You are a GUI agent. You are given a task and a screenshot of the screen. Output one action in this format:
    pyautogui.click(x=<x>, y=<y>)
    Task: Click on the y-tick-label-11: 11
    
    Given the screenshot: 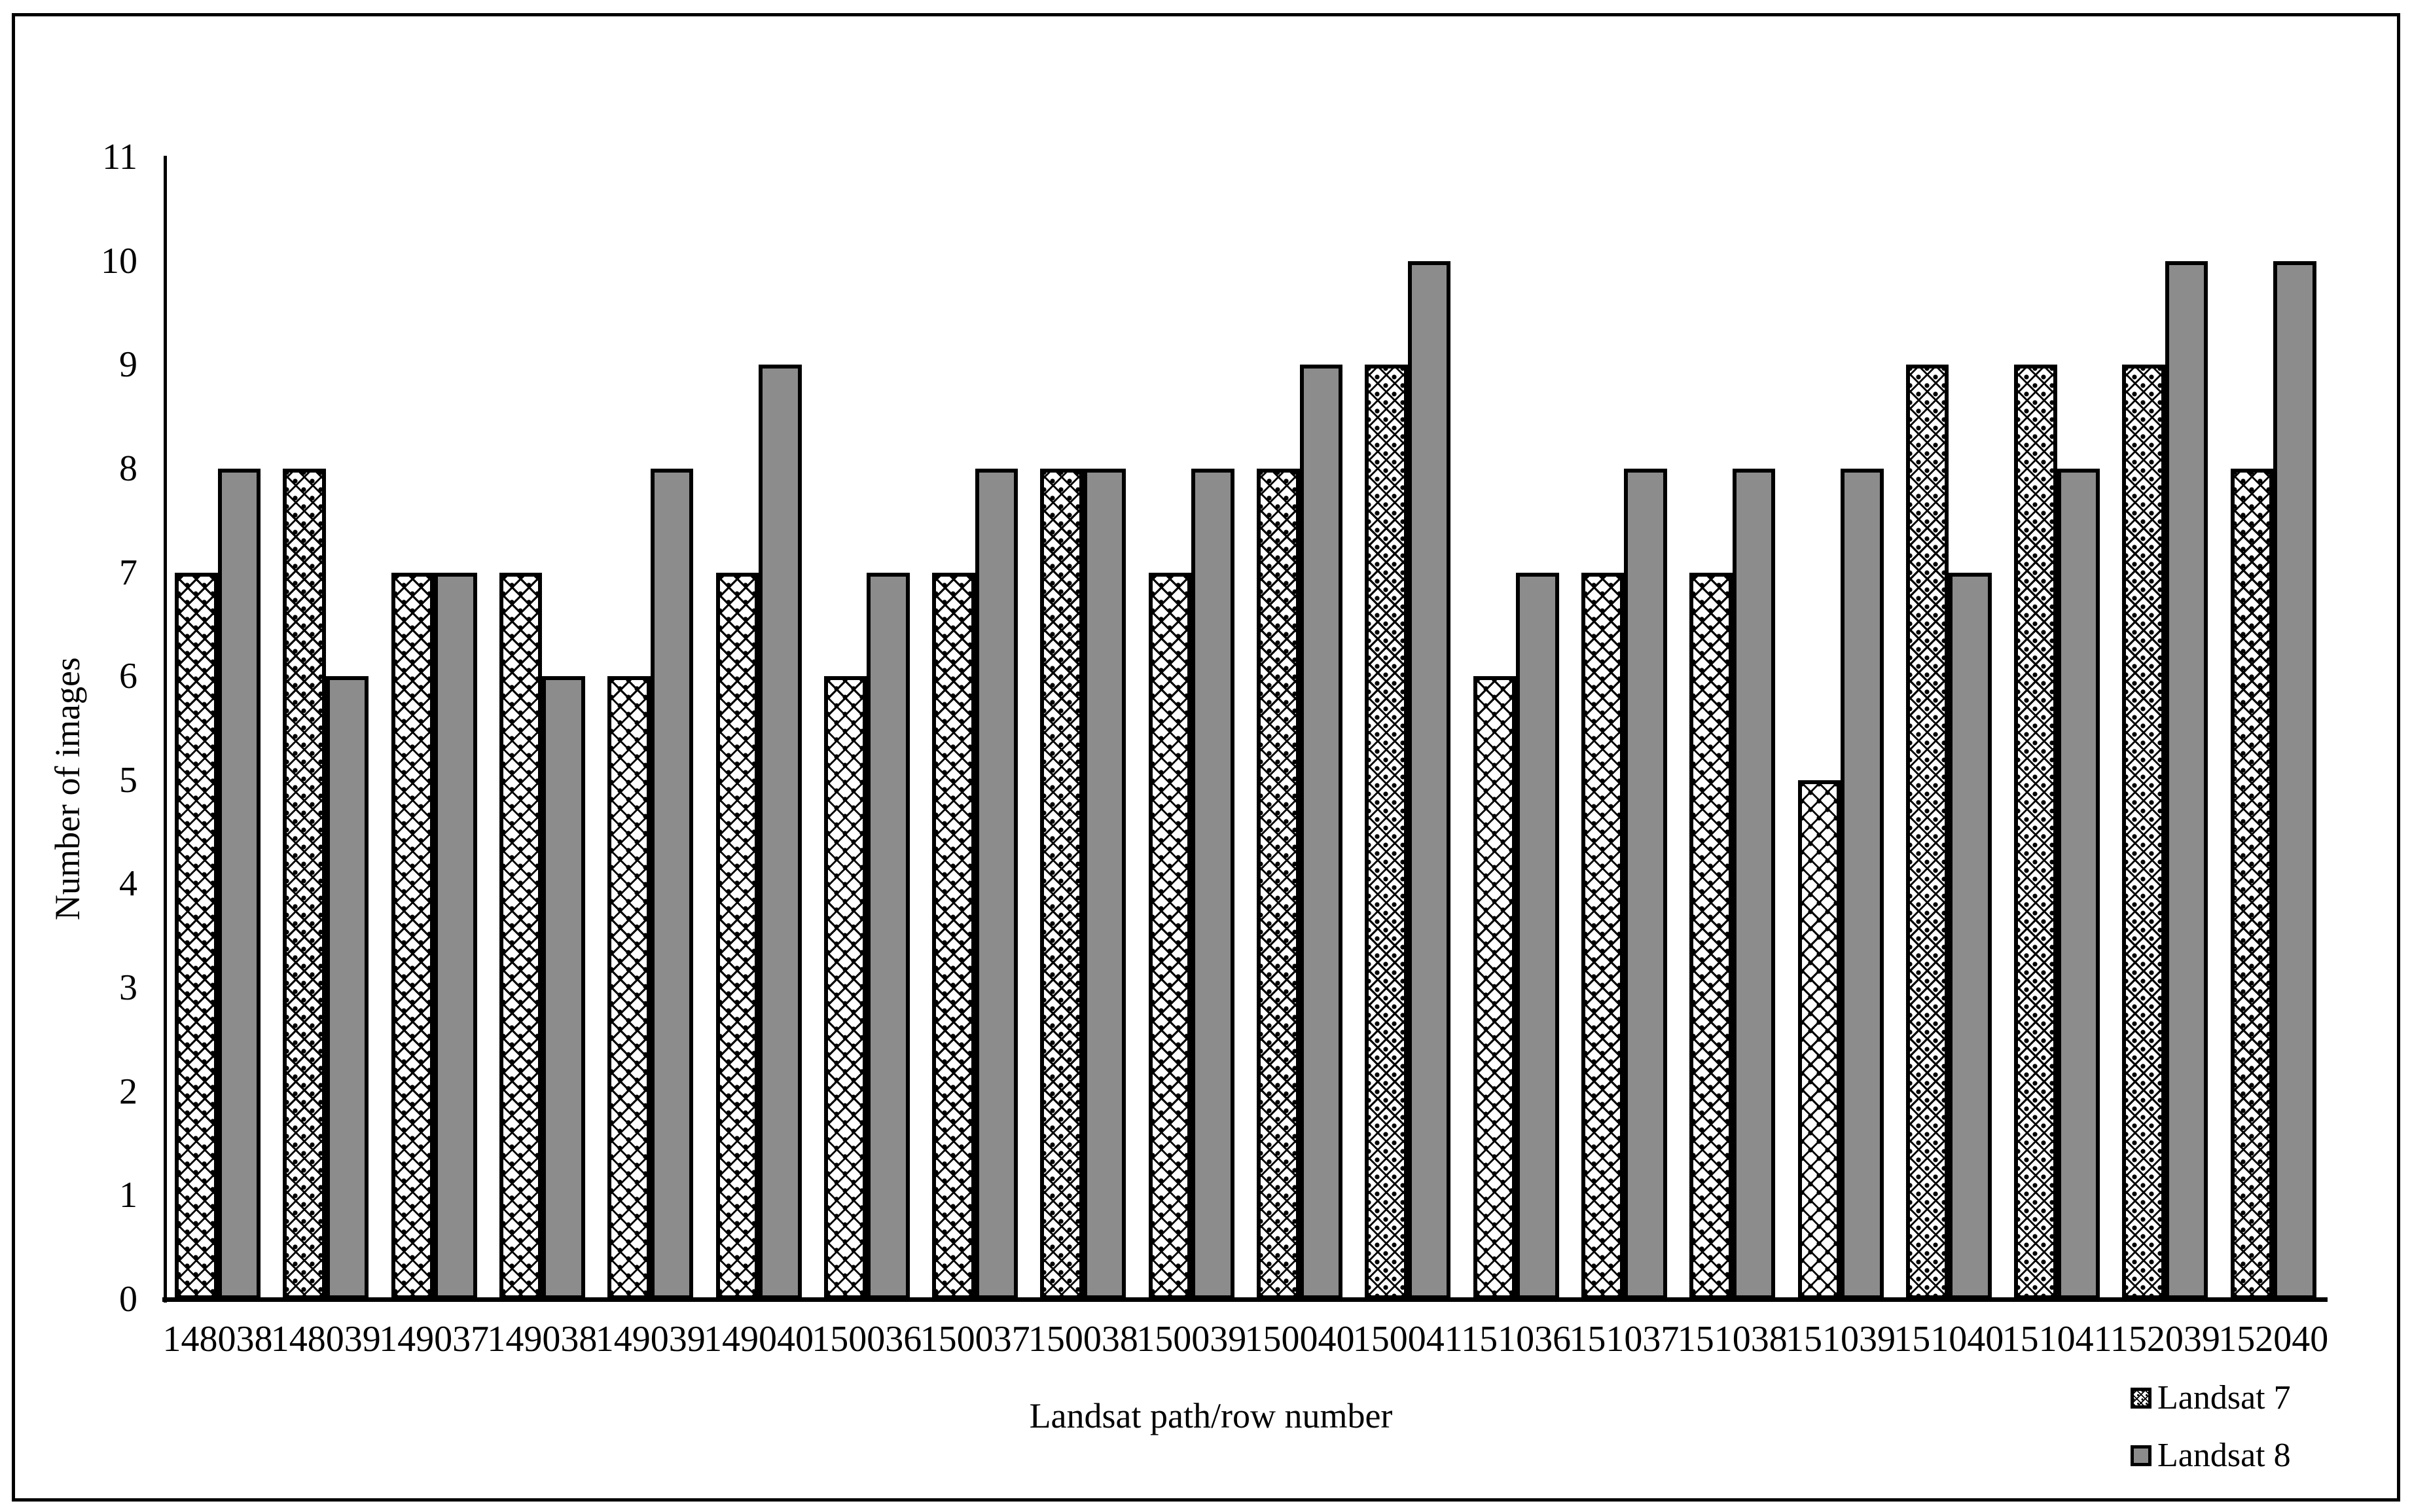 What is the action you would take?
    pyautogui.click(x=119, y=157)
    